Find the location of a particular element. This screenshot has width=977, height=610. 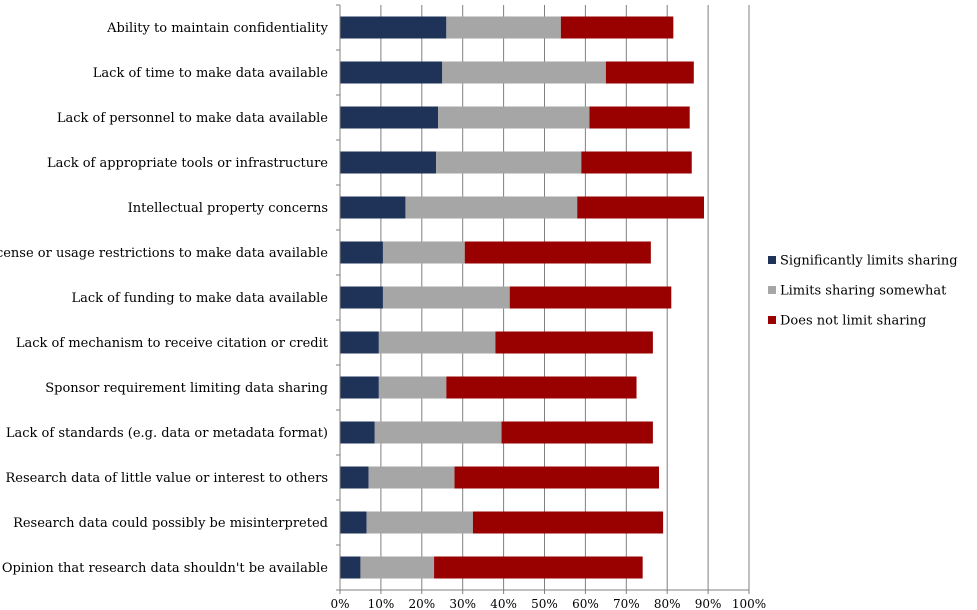

legend-label: Limits sharing somewhat is located at coordinates (863, 291).